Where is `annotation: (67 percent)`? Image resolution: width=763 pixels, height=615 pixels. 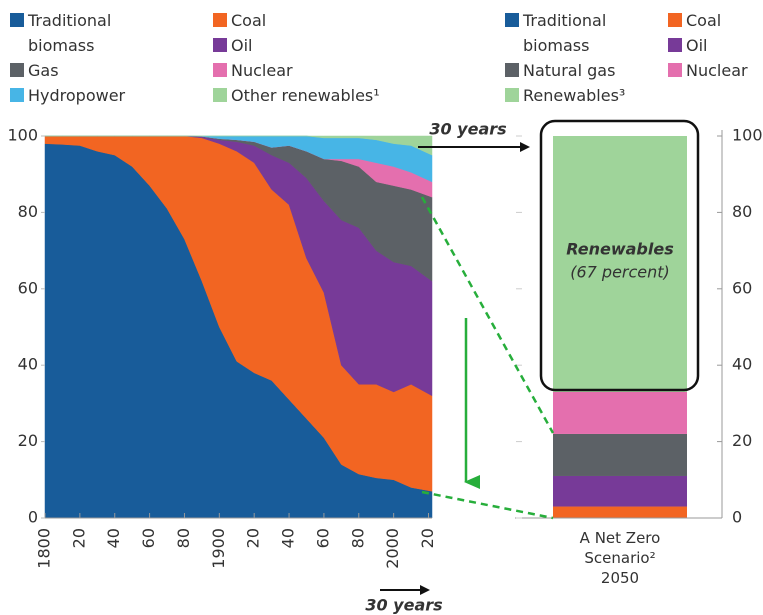 annotation: (67 percent) is located at coordinates (620, 272).